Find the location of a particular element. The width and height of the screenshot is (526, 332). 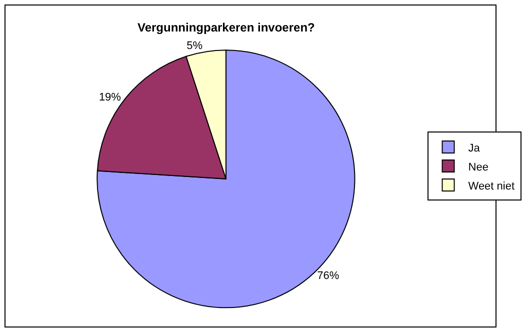

legend-label: Weet niet is located at coordinates (491, 186).